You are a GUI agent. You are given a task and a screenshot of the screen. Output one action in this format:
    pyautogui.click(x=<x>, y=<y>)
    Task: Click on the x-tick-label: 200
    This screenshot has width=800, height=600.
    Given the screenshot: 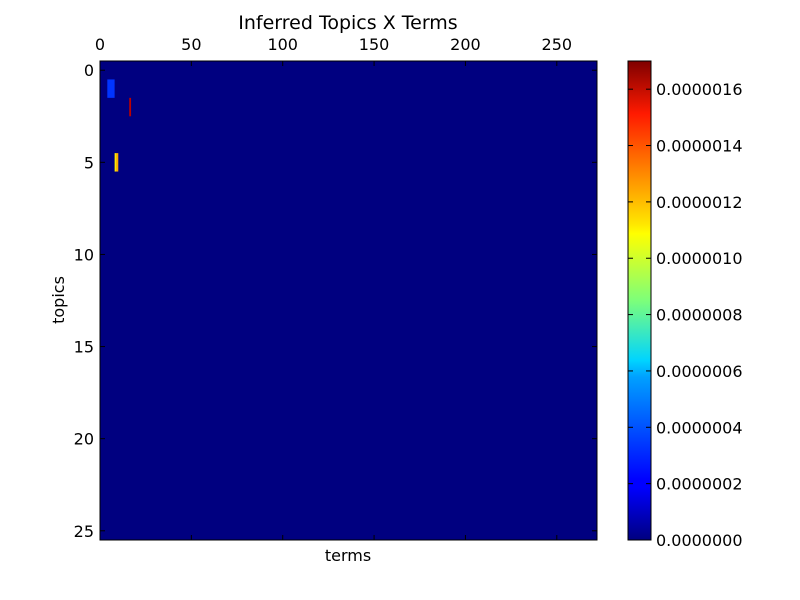 What is the action you would take?
    pyautogui.click(x=465, y=44)
    